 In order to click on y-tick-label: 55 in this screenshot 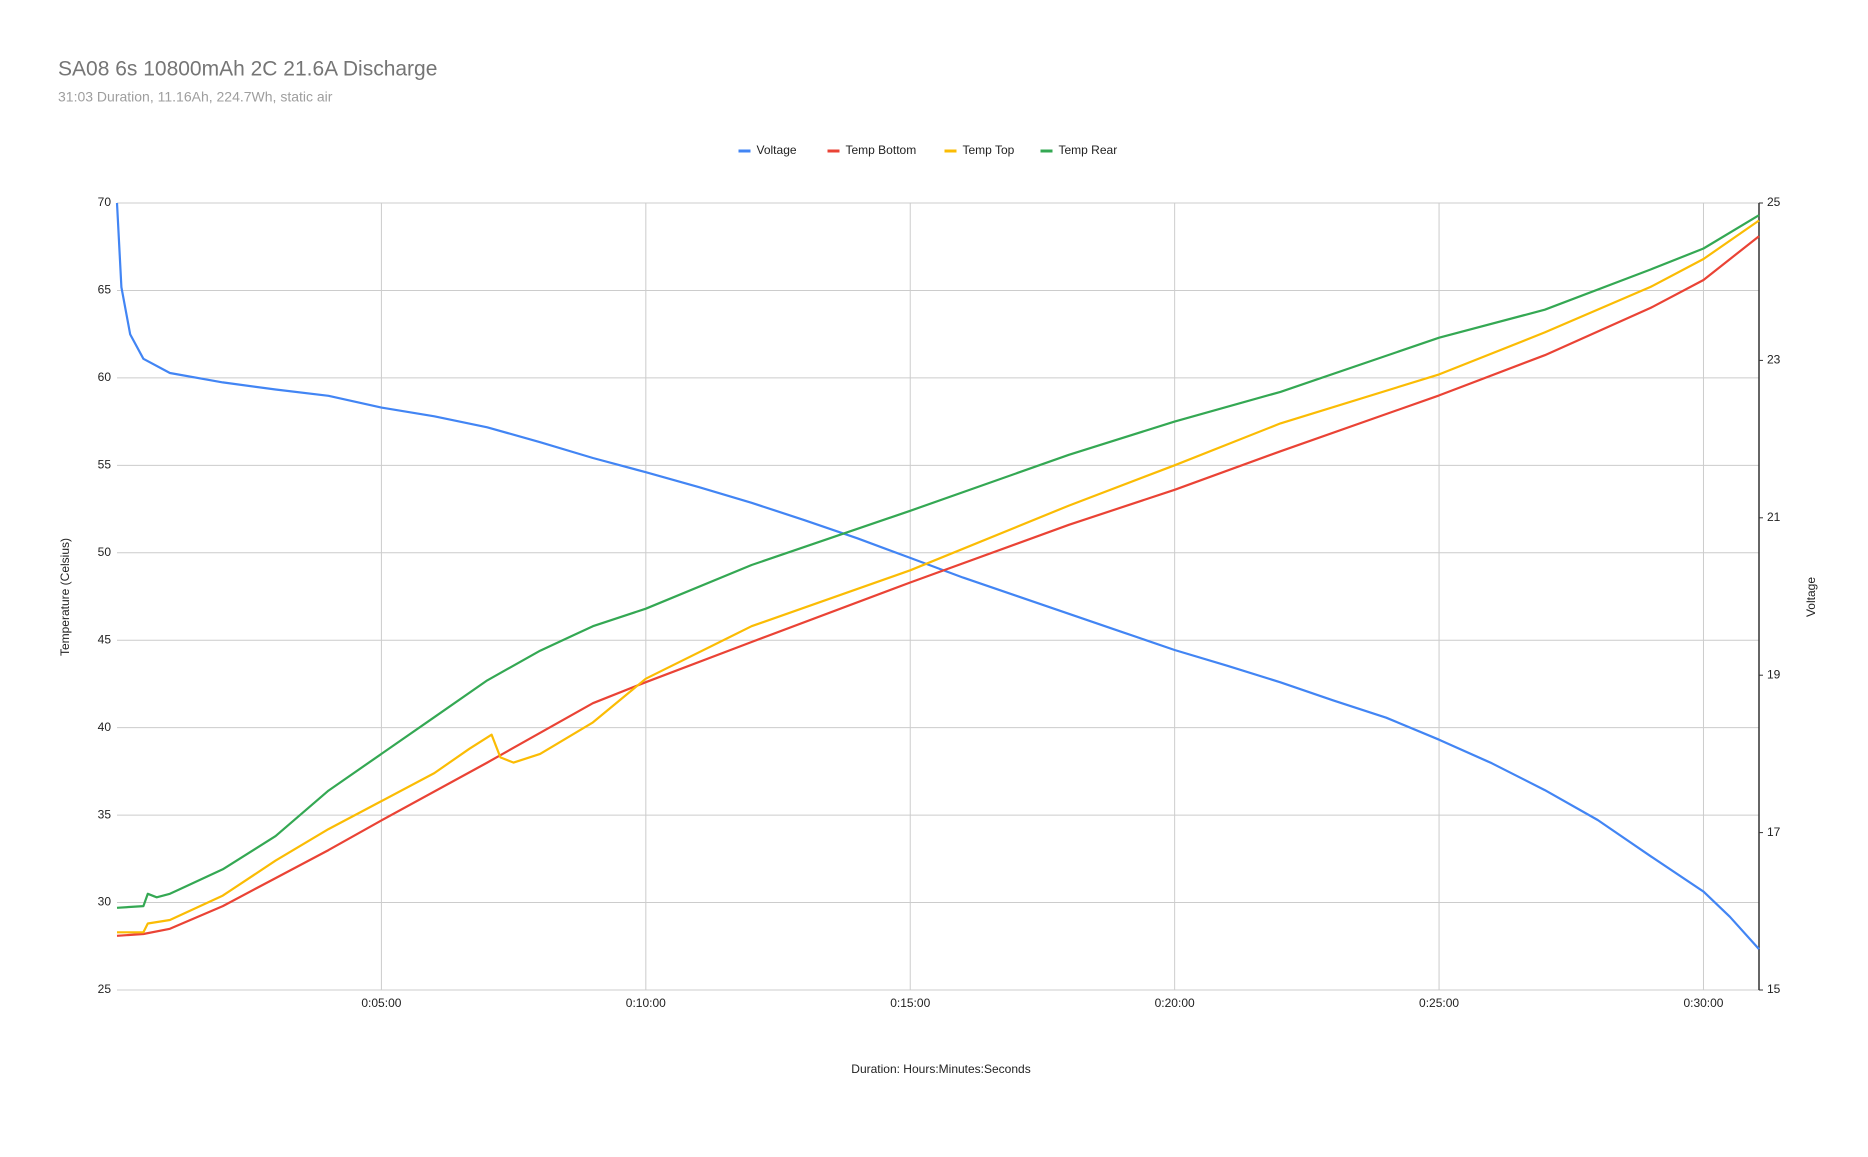, I will do `click(105, 465)`.